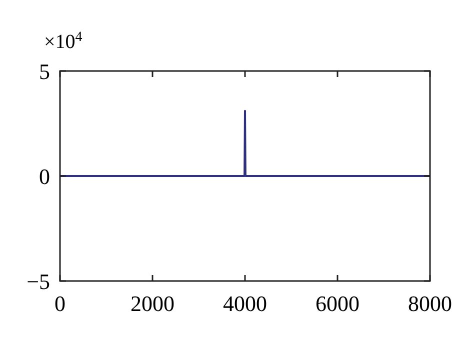 Image resolution: width=474 pixels, height=340 pixels. What do you see at coordinates (152, 303) in the screenshot?
I see `x-tick-label: 2000` at bounding box center [152, 303].